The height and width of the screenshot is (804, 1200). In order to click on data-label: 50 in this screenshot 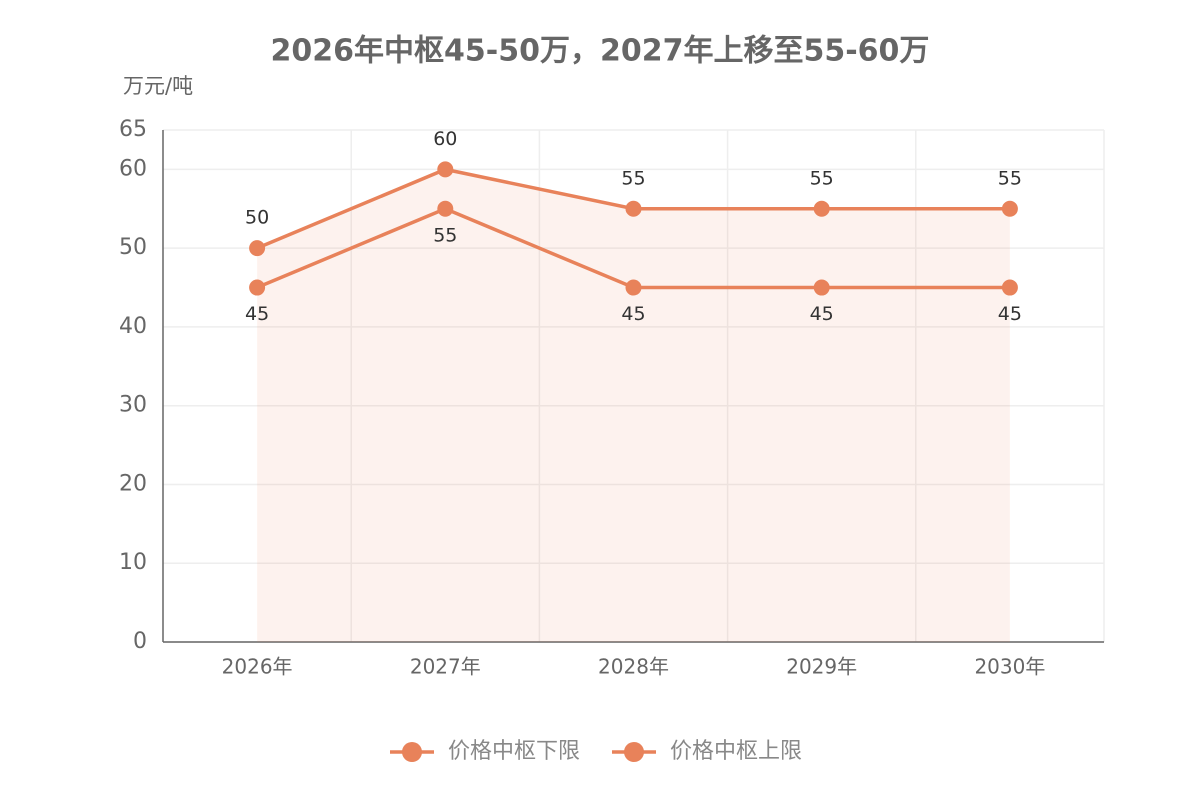, I will do `click(257, 218)`.